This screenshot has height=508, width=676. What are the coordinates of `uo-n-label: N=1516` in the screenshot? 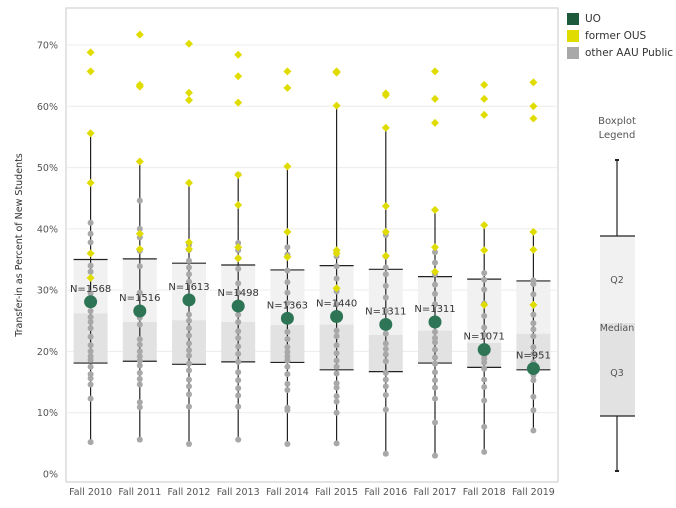 It's located at (139, 298).